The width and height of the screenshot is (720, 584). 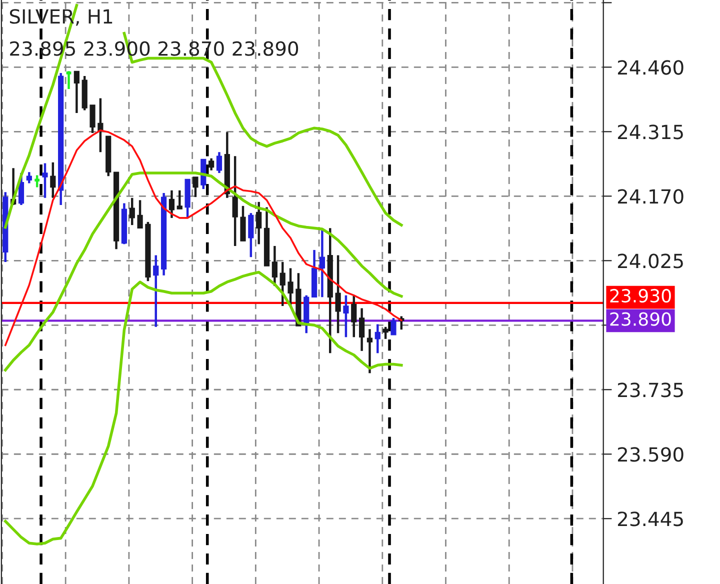 I want to click on y-tick-label: 24.170, so click(x=651, y=196).